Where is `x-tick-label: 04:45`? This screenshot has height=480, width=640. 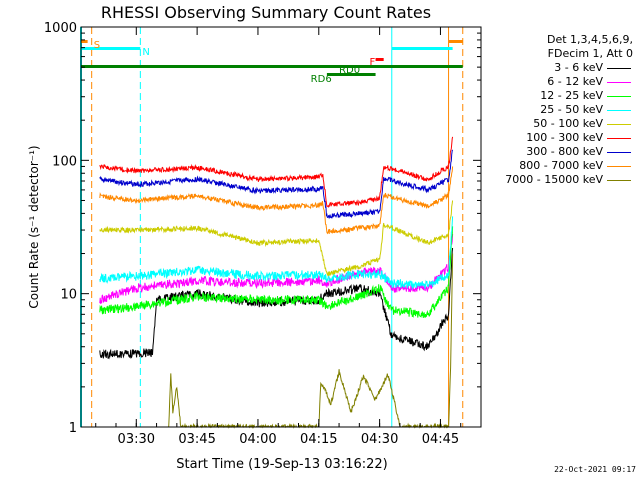
x-tick-label: 04:45 is located at coordinates (440, 439).